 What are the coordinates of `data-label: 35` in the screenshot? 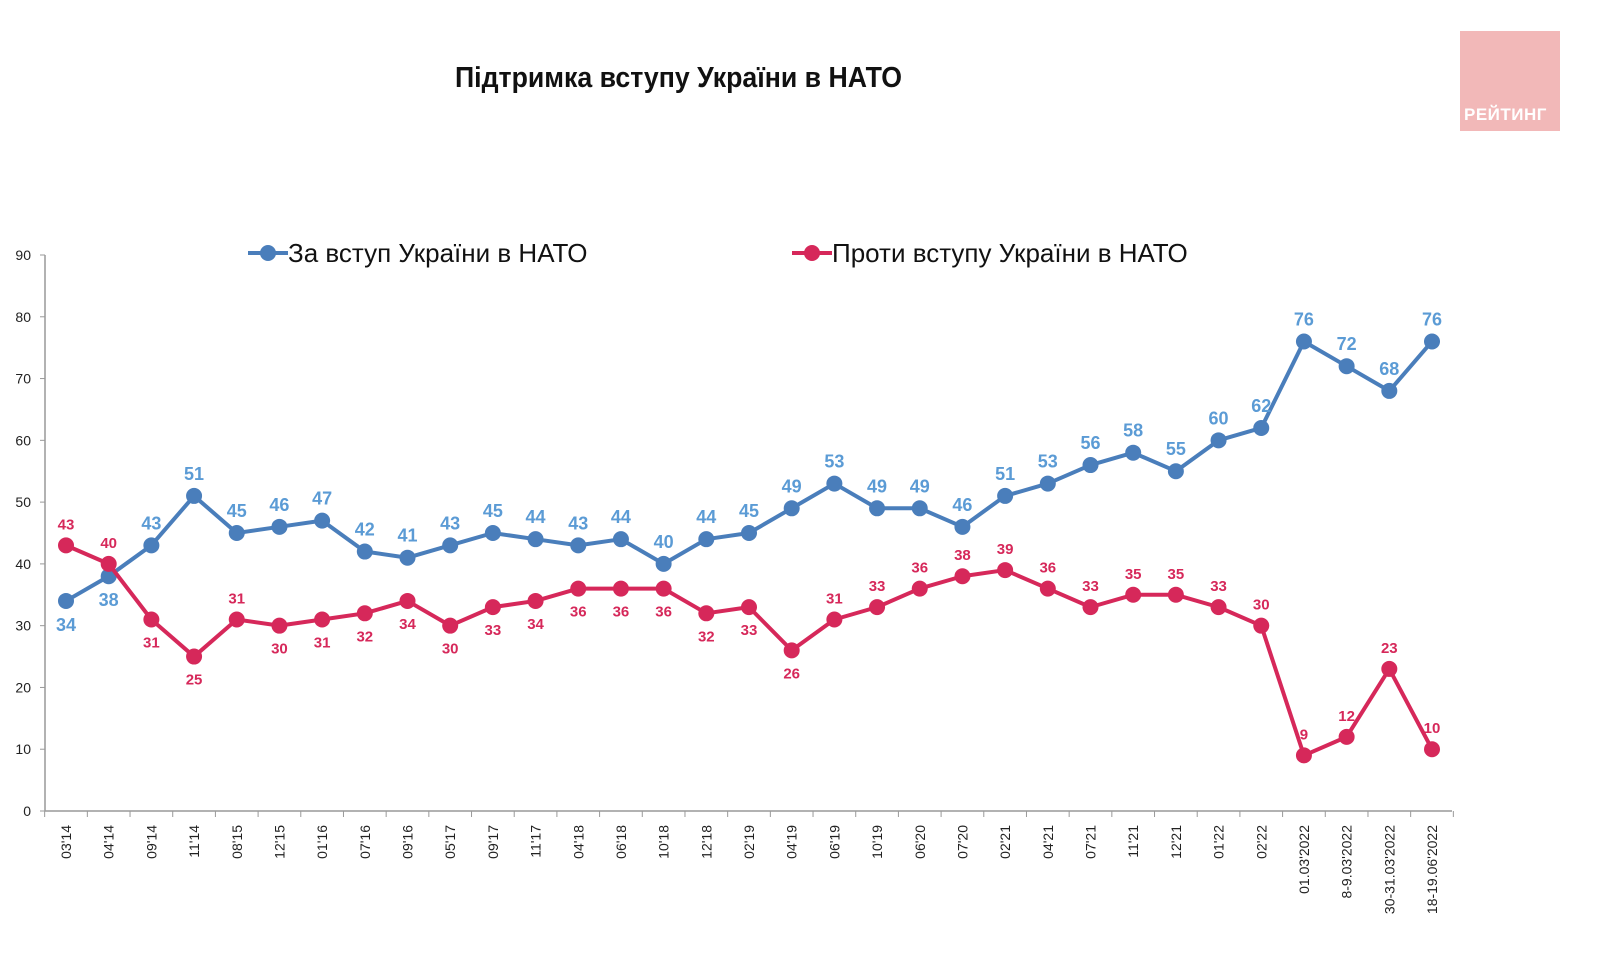 It's located at (1176, 574).